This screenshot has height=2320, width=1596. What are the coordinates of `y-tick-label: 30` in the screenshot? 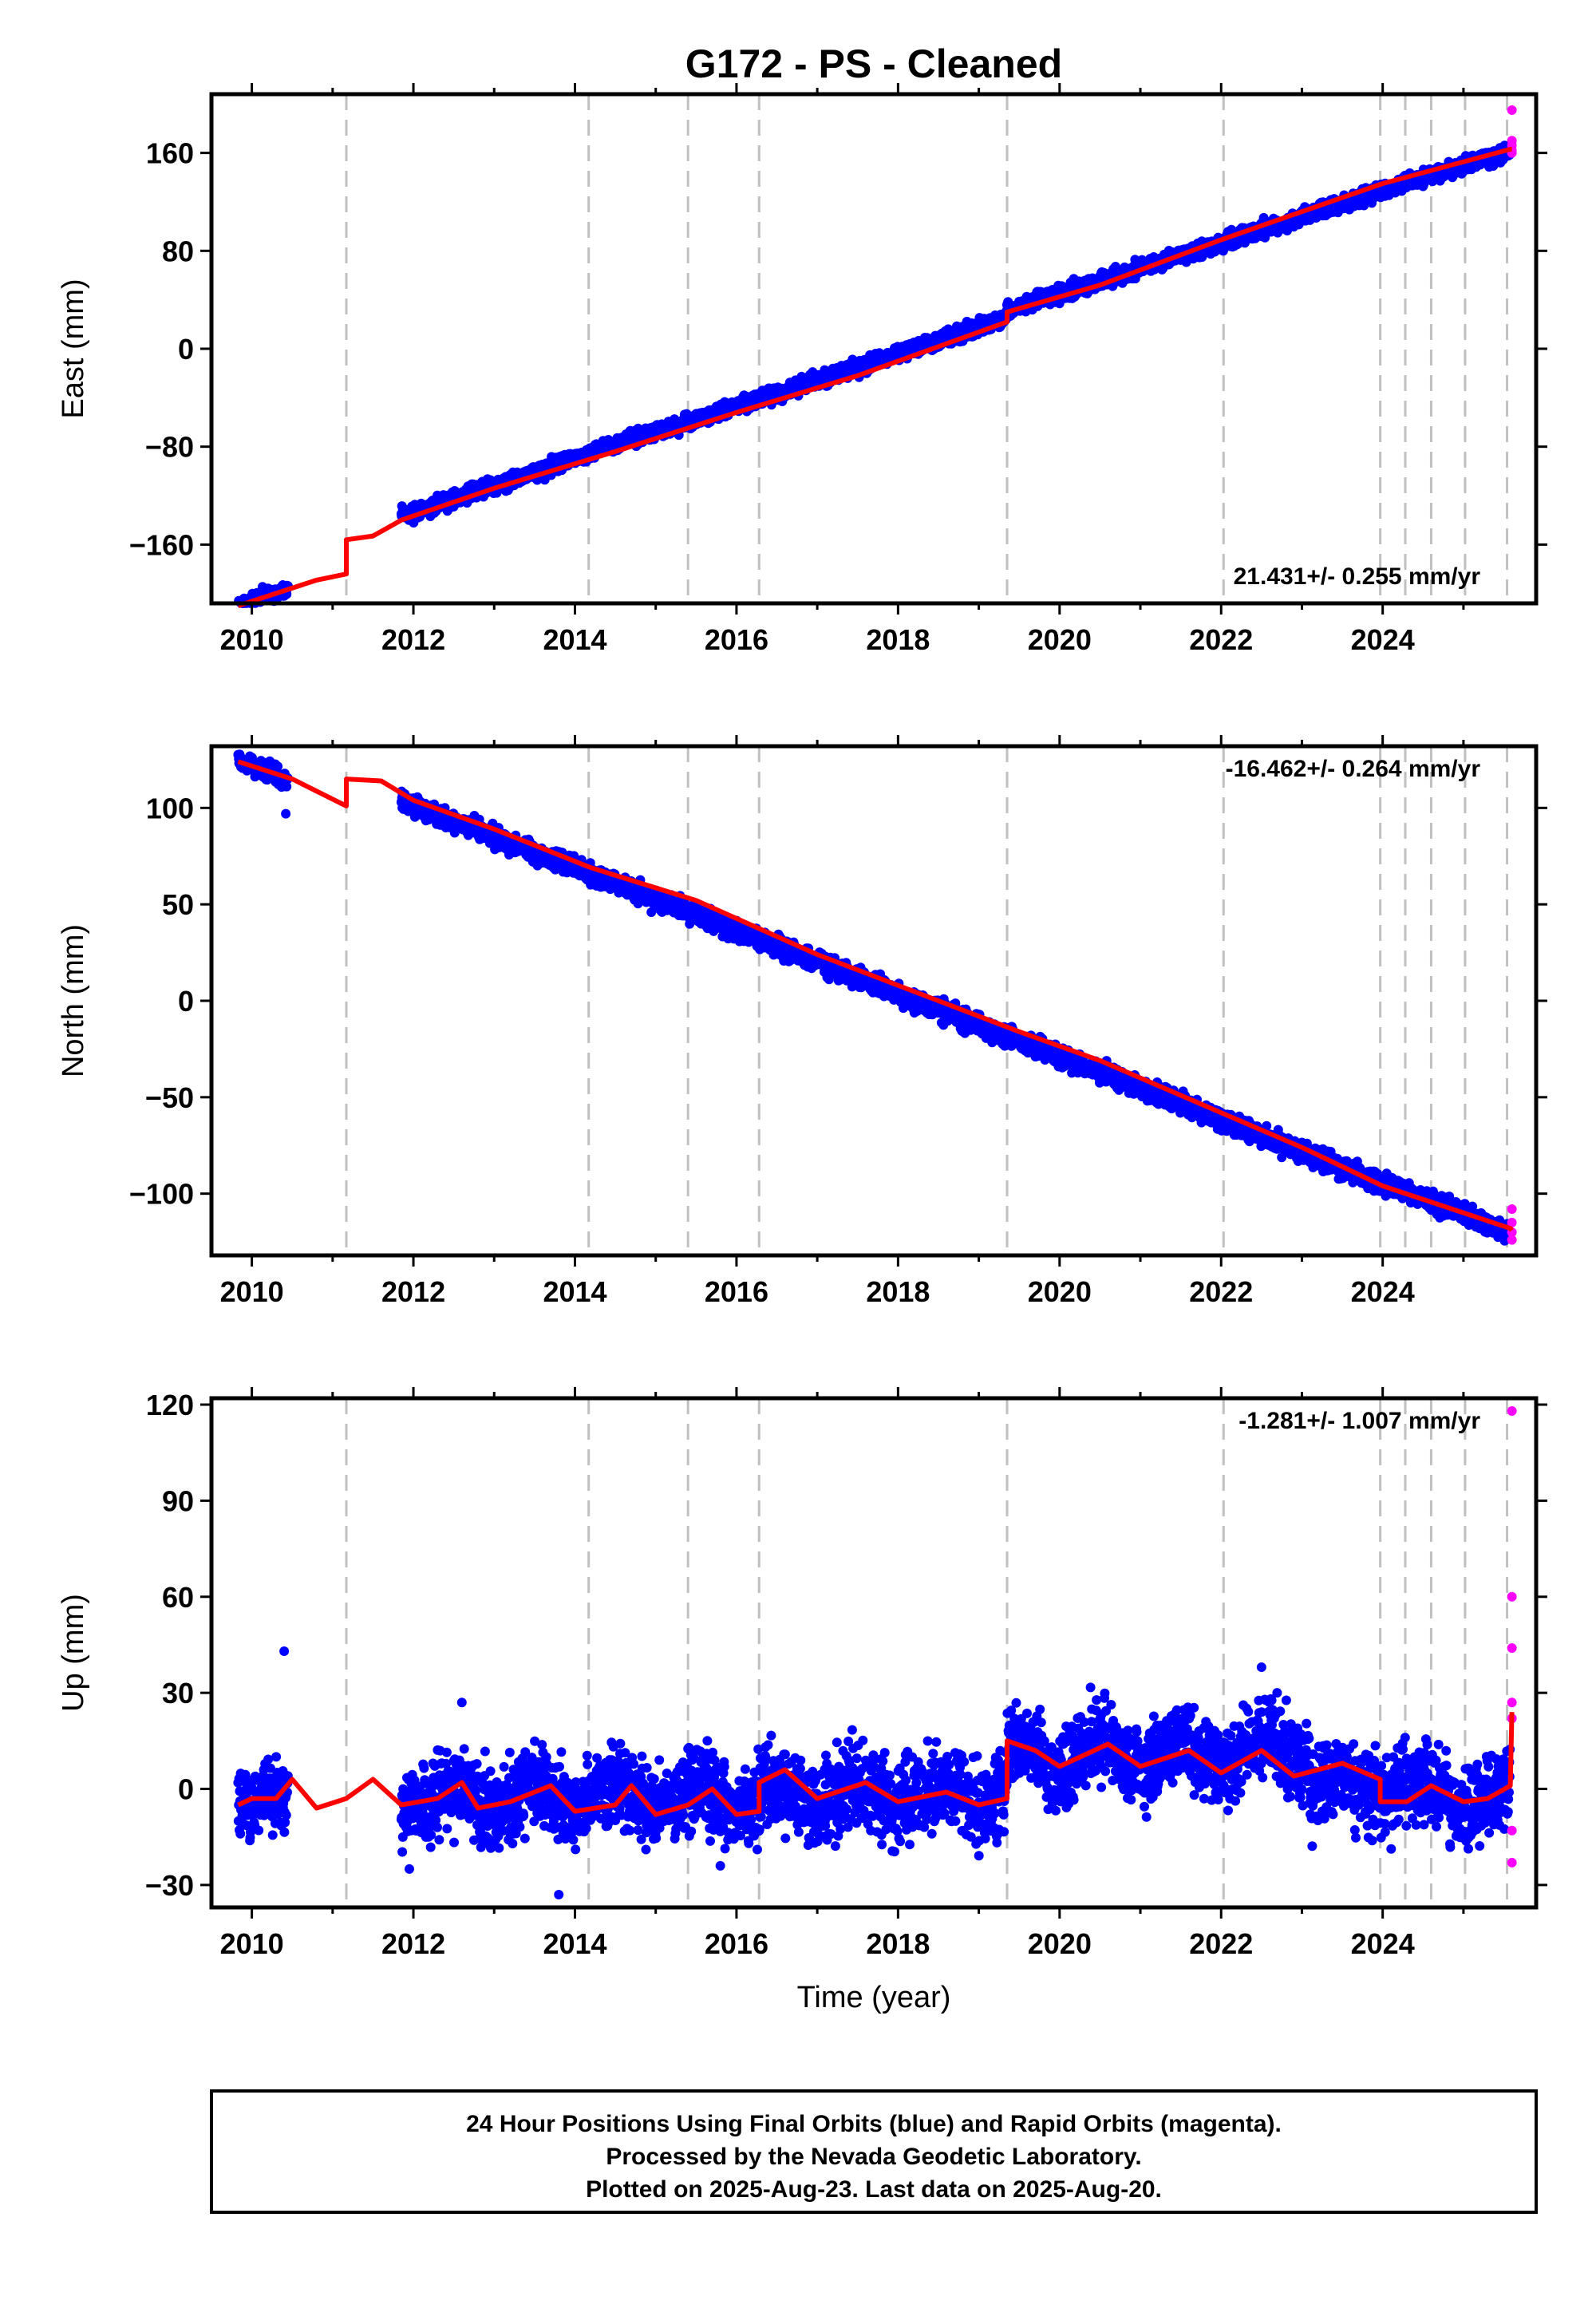 It's located at (178, 1693).